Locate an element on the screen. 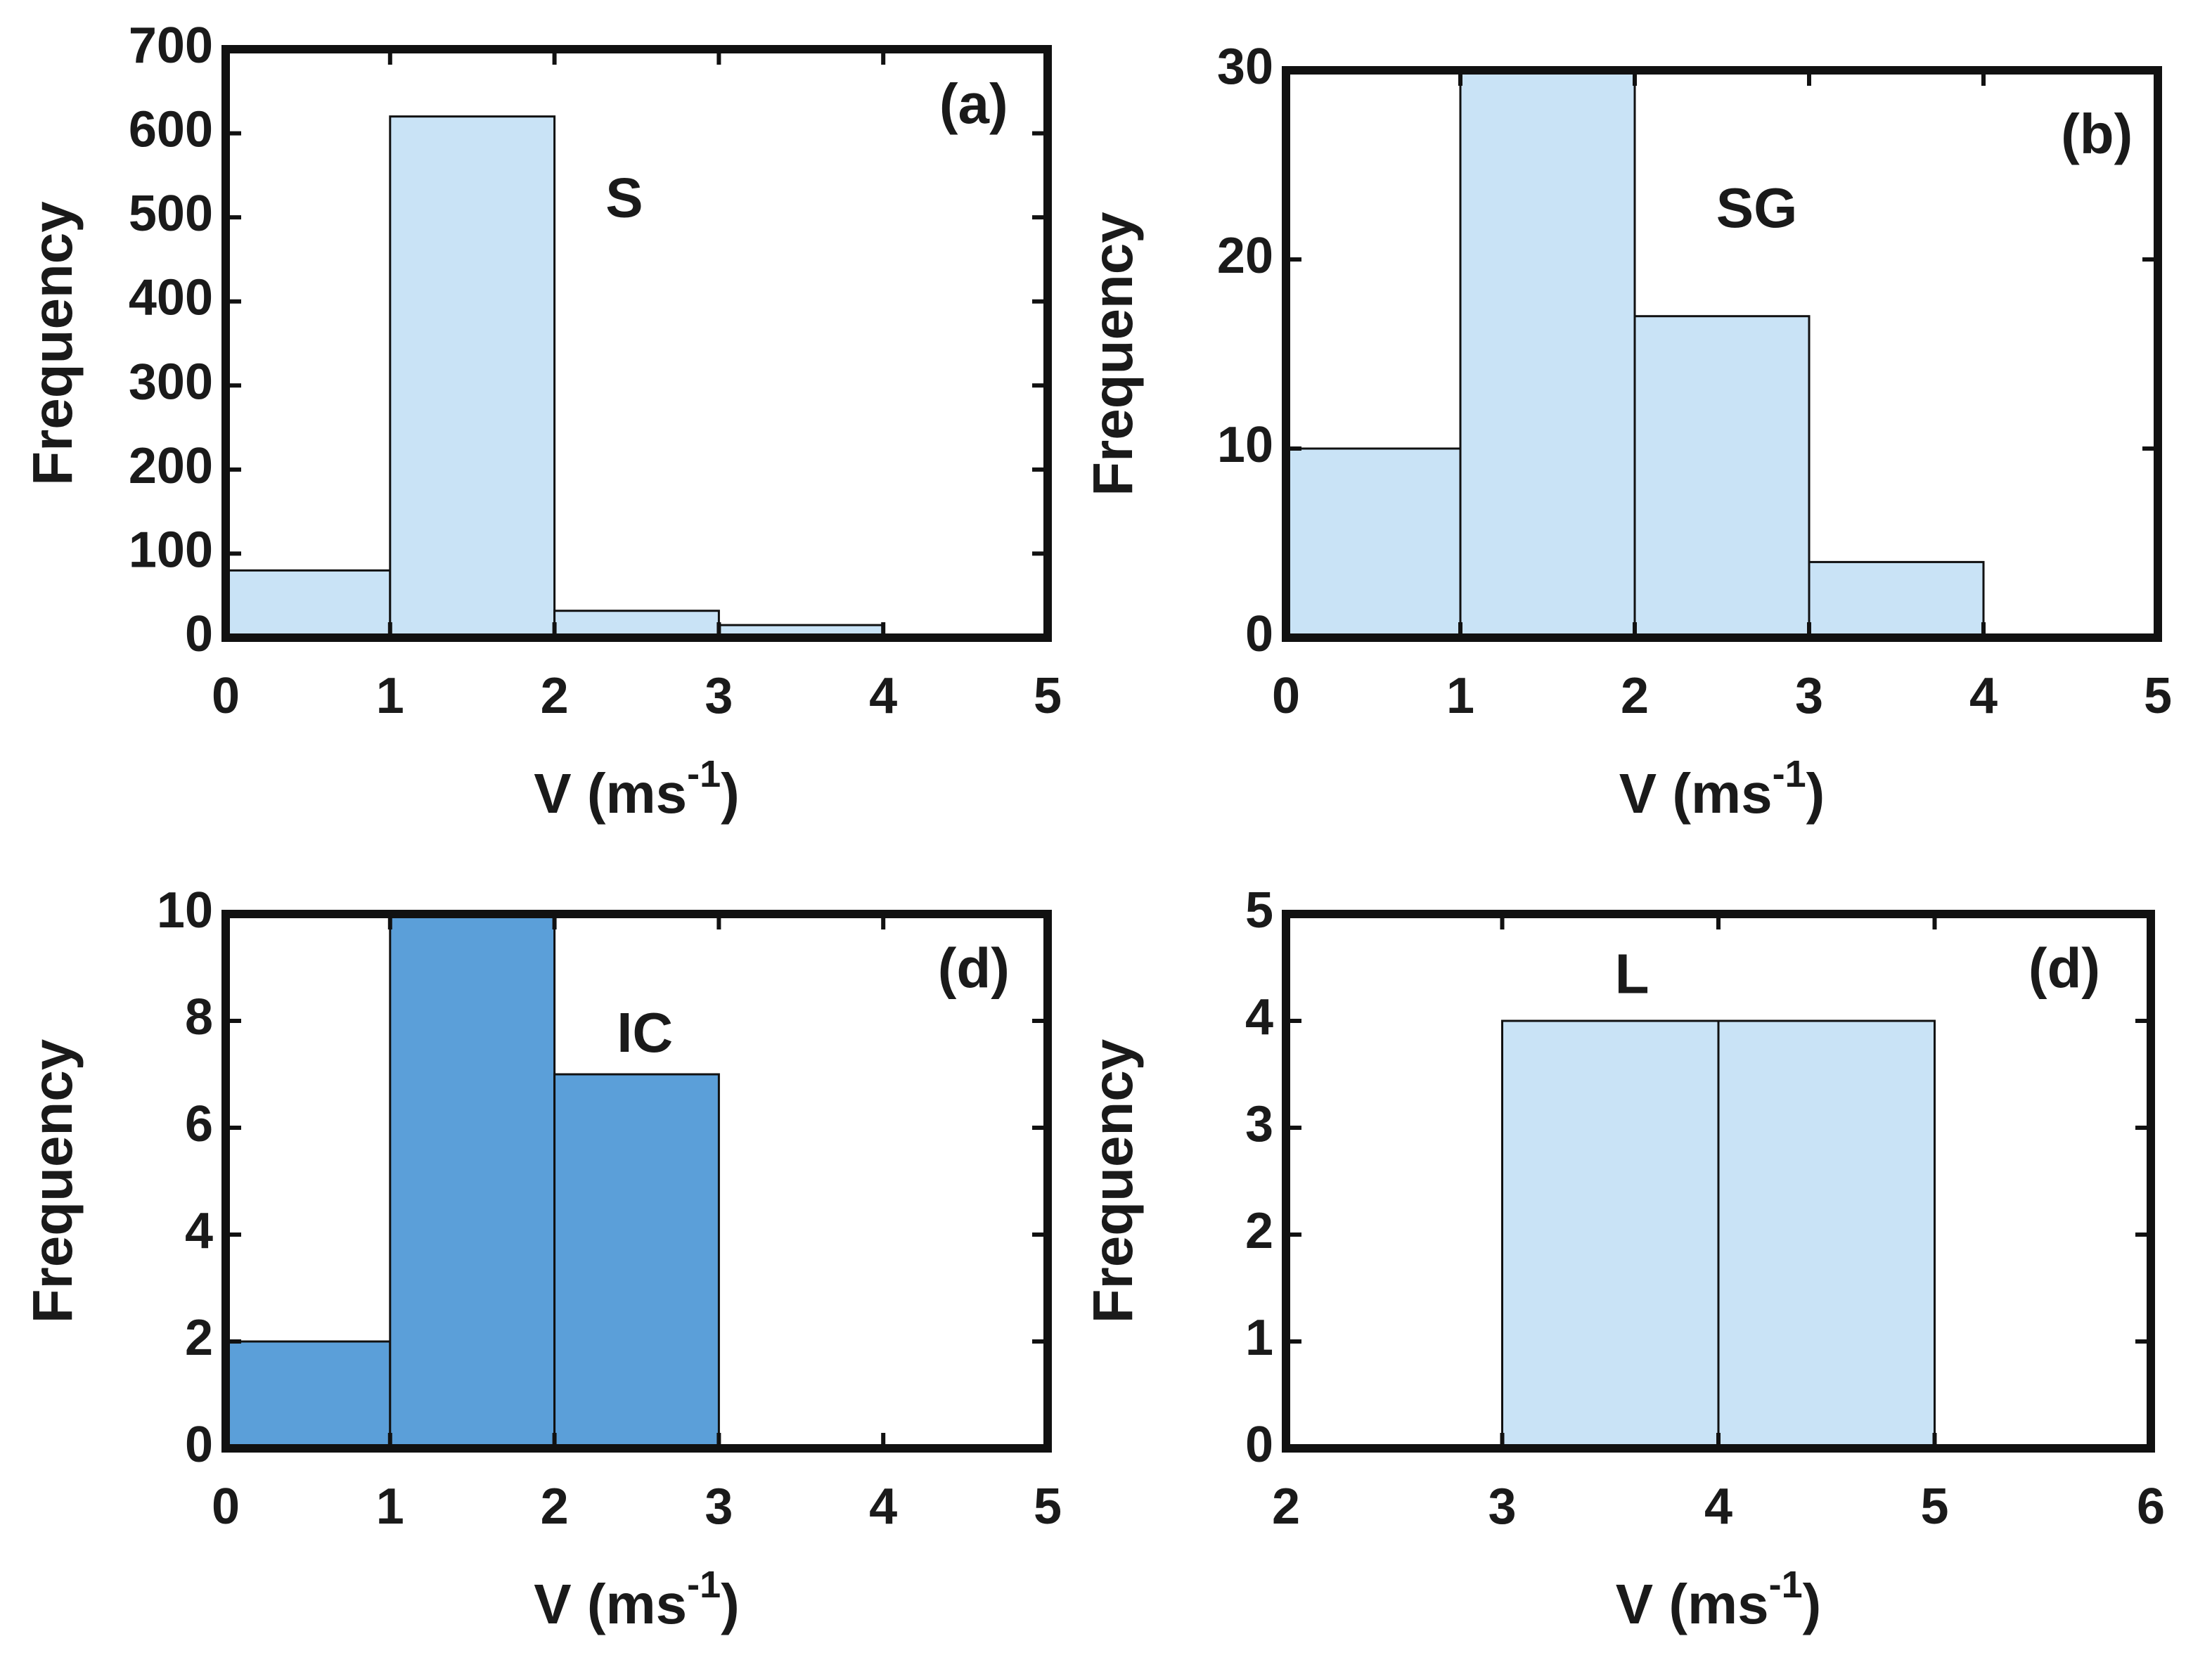  y-tick-label: 400 is located at coordinates (171, 298).